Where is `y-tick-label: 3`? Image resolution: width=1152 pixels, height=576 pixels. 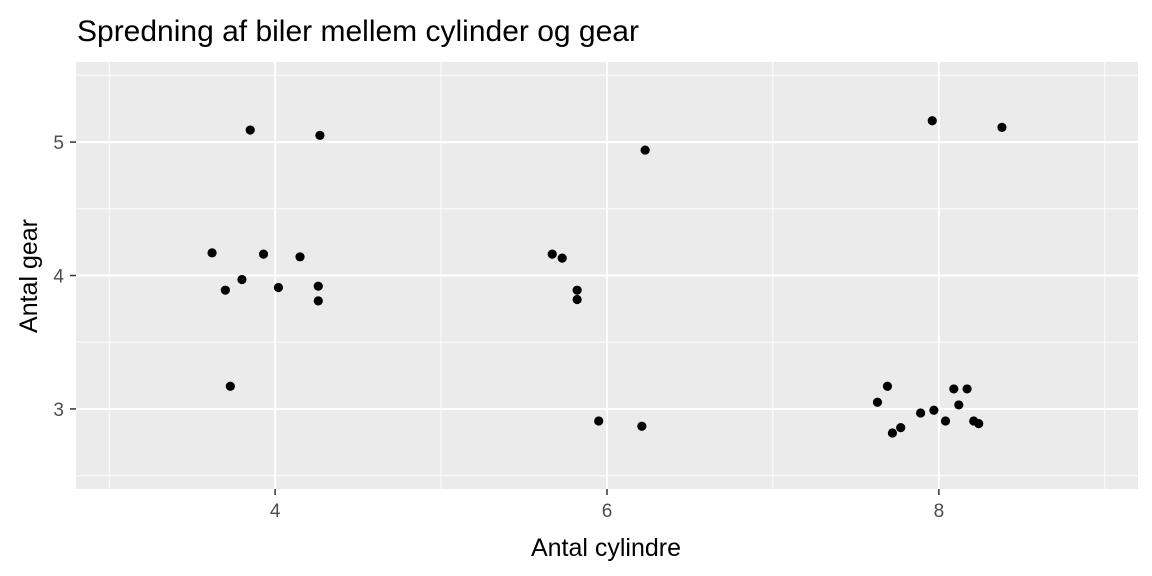
y-tick-label: 3 is located at coordinates (58, 410).